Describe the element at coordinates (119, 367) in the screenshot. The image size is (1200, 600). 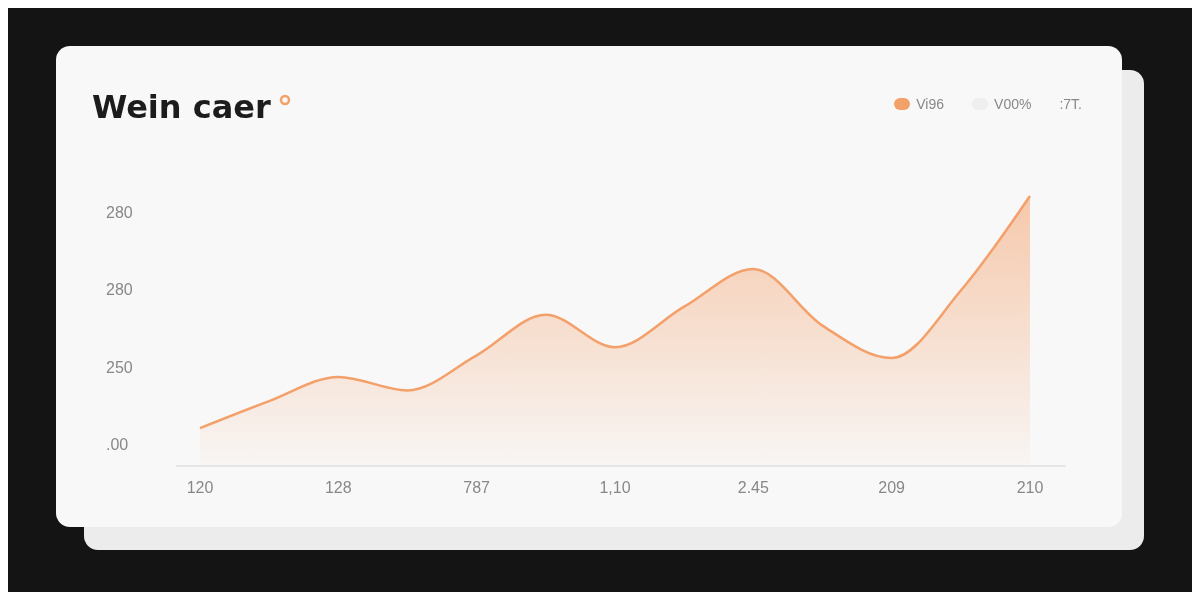
I see `text: 250` at that location.